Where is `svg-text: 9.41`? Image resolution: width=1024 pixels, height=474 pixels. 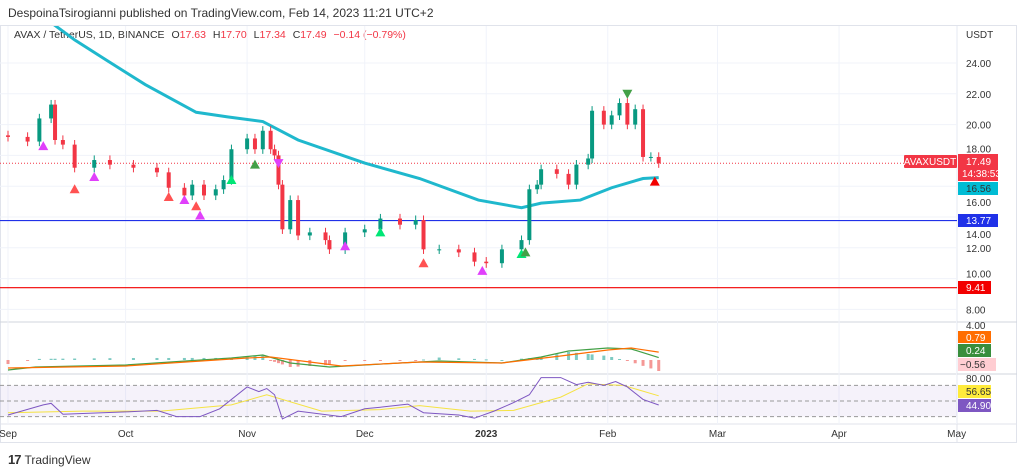 svg-text: 9.41 is located at coordinates (976, 288).